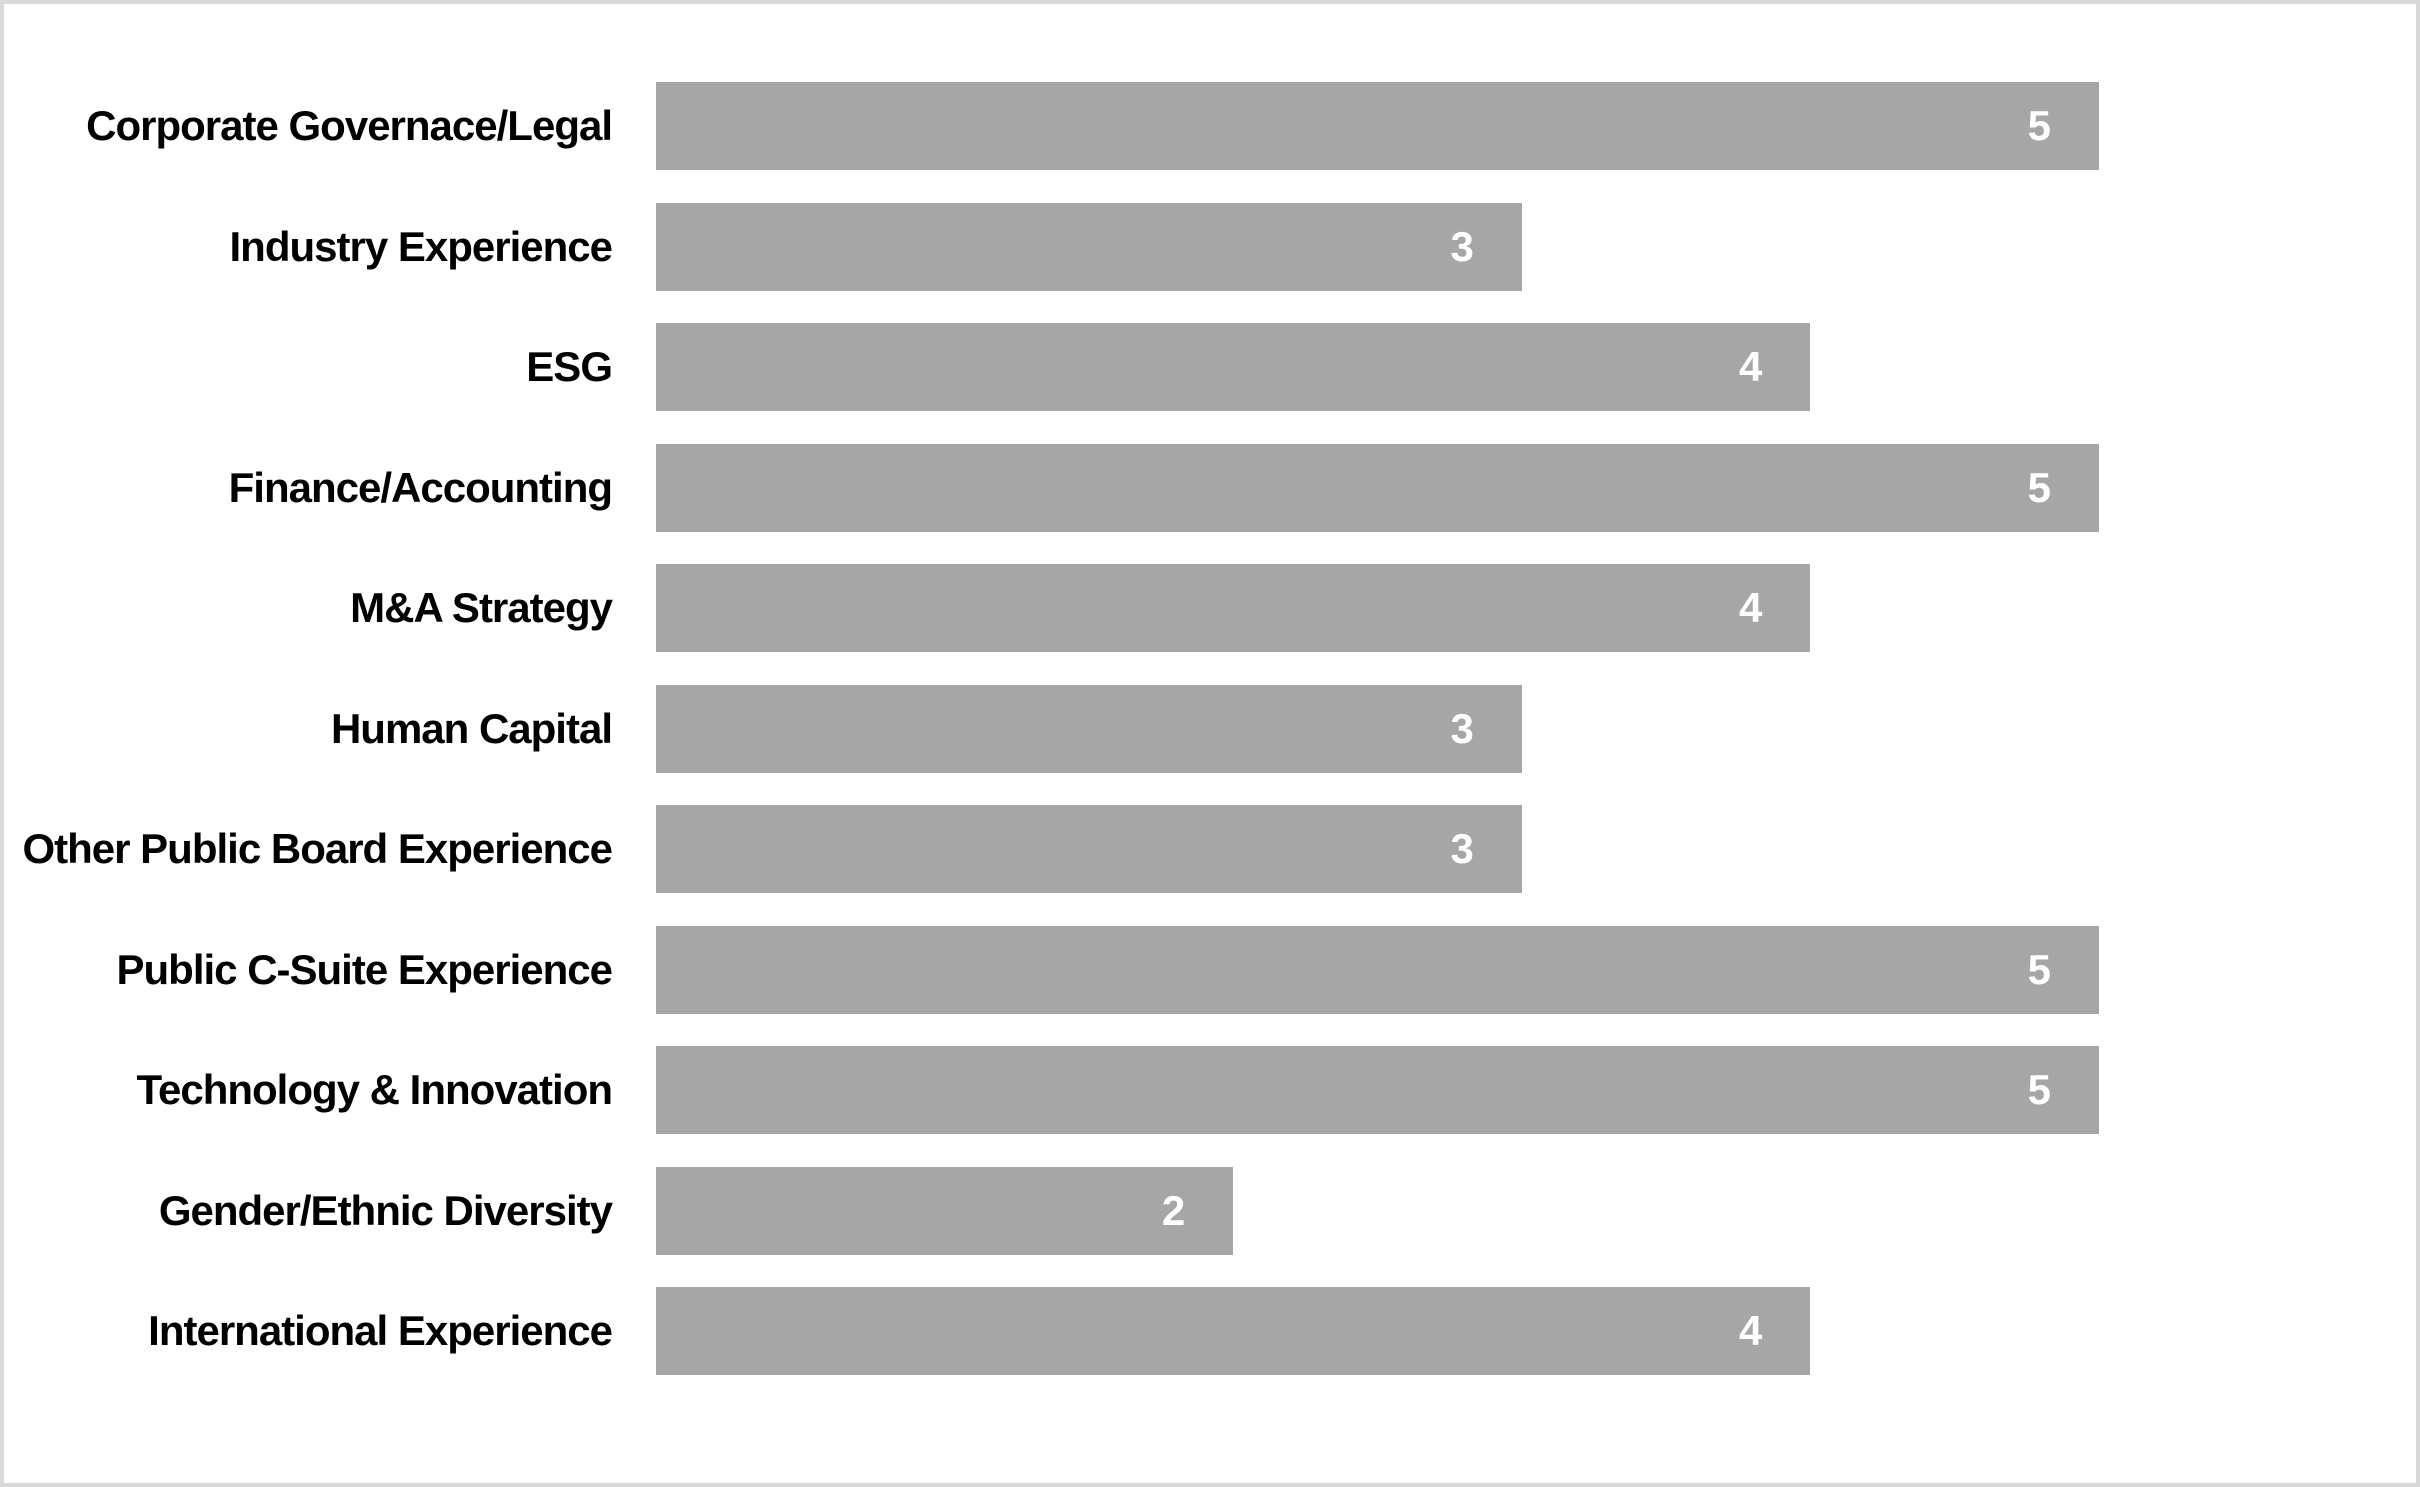  I want to click on chart-row: Human Capital 3, so click(1210, 728).